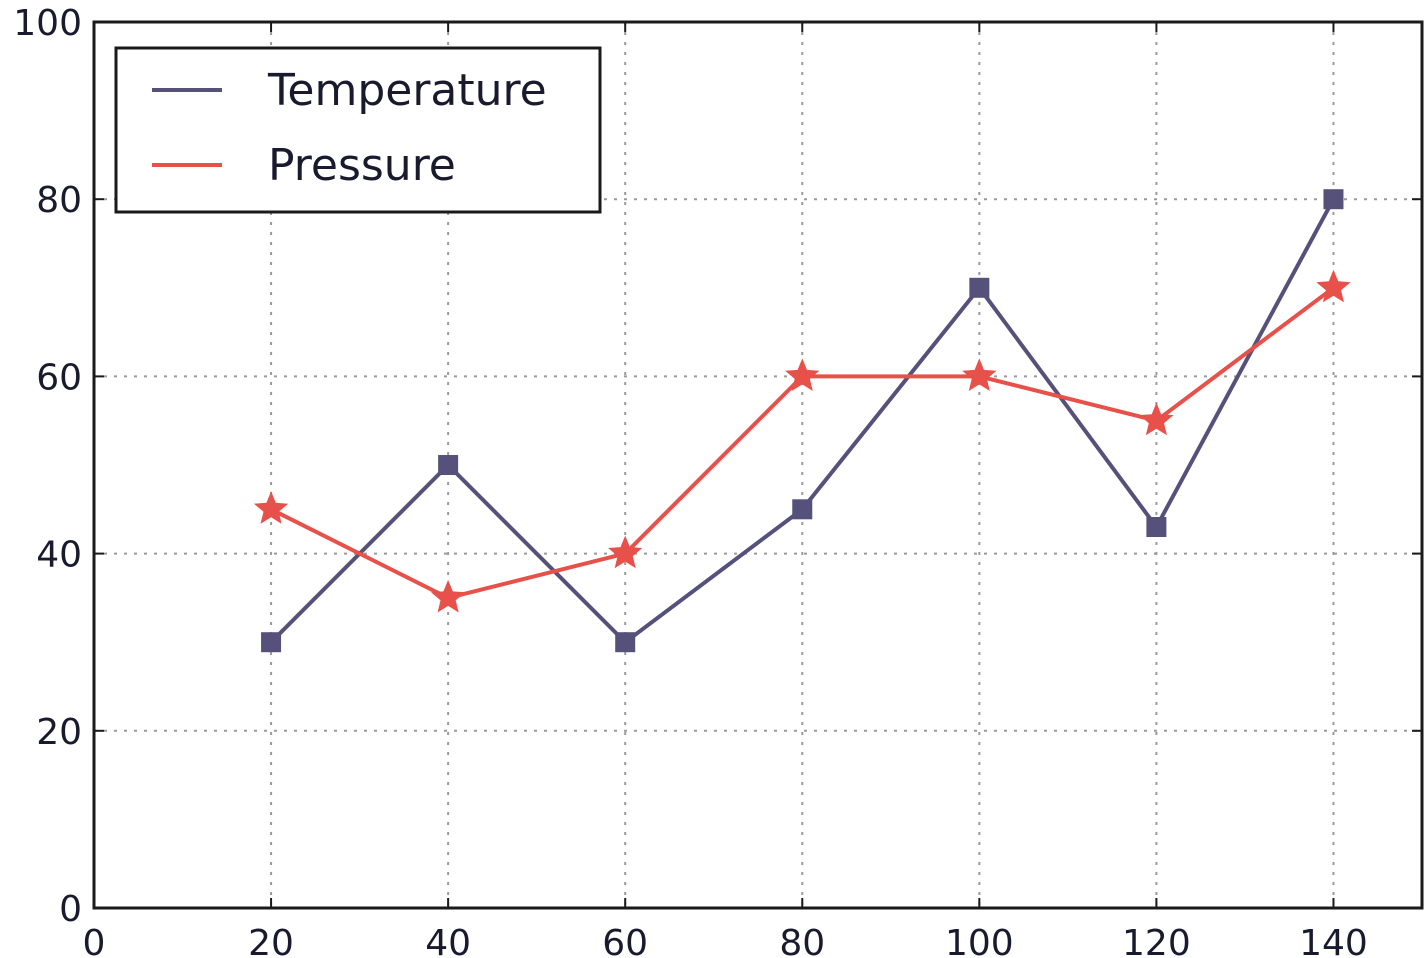  I want to click on legend-label-pressure: Pressure, so click(362, 165).